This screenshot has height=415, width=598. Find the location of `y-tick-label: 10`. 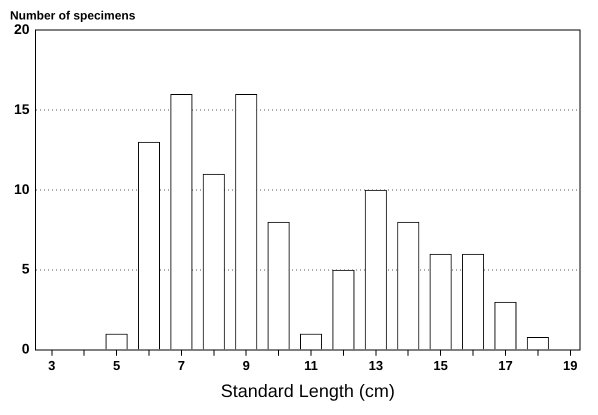

y-tick-label: 10 is located at coordinates (22, 188).